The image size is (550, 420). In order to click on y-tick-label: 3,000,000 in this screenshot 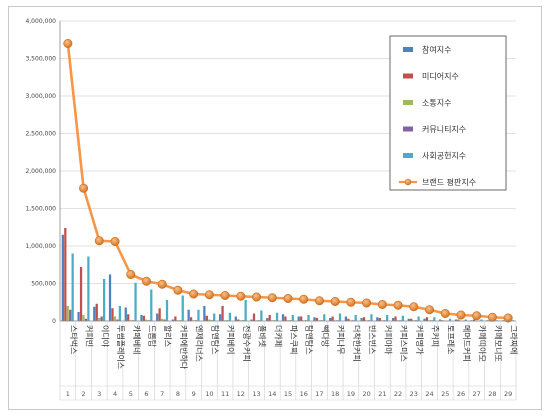, I will do `click(40, 96)`.